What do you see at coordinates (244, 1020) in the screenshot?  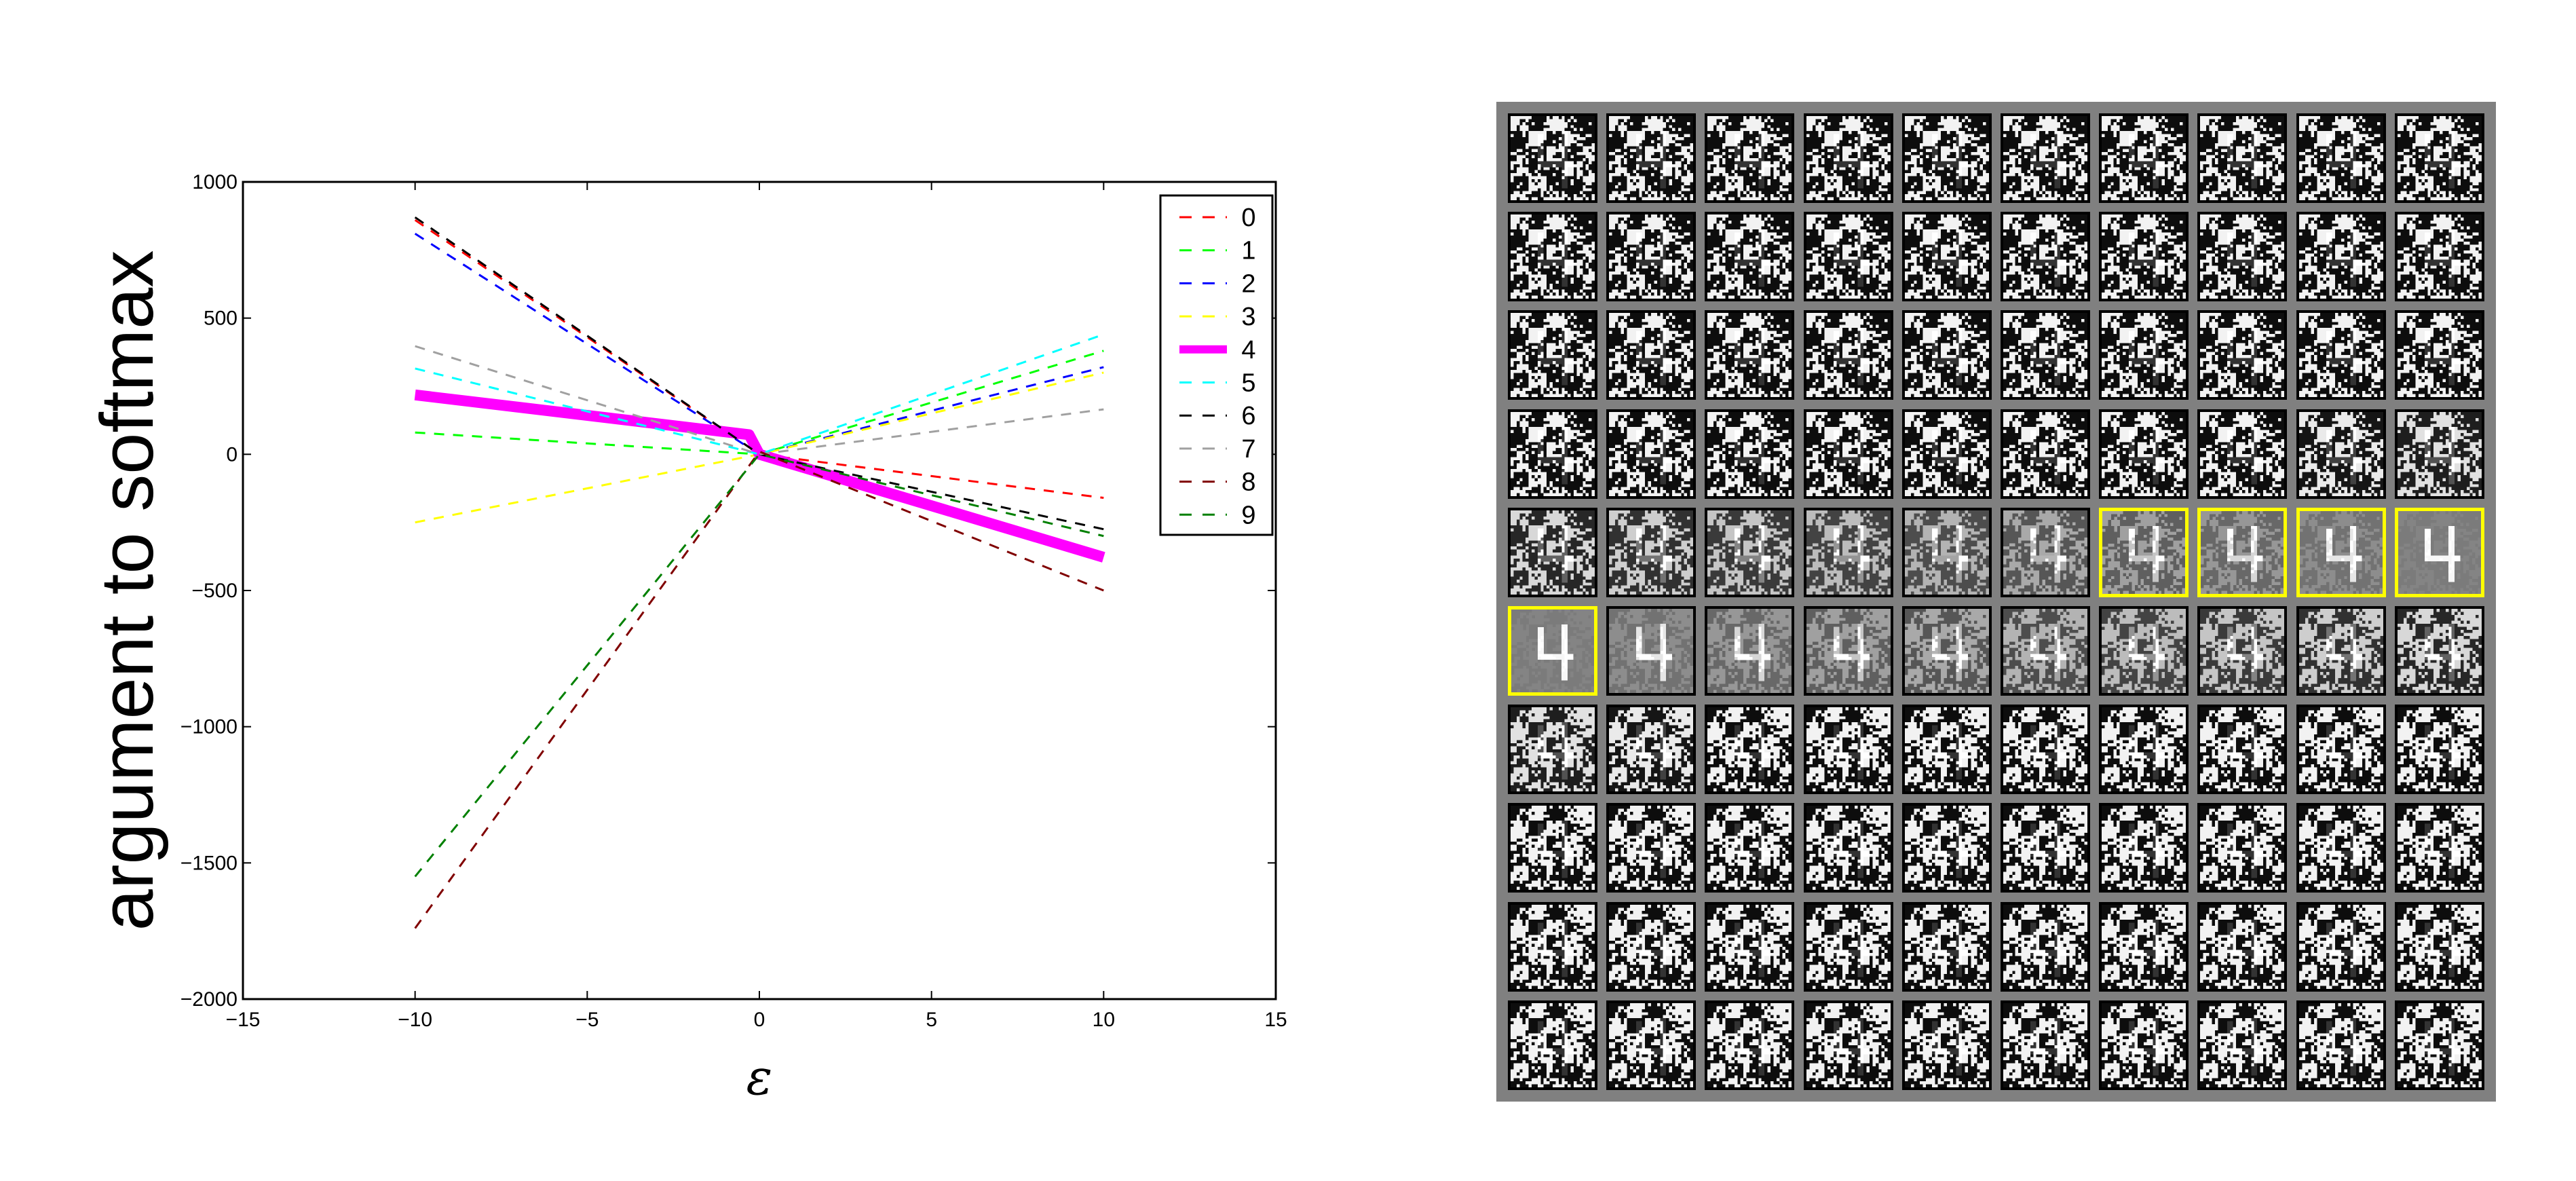 I see `x-tick-label: −15` at bounding box center [244, 1020].